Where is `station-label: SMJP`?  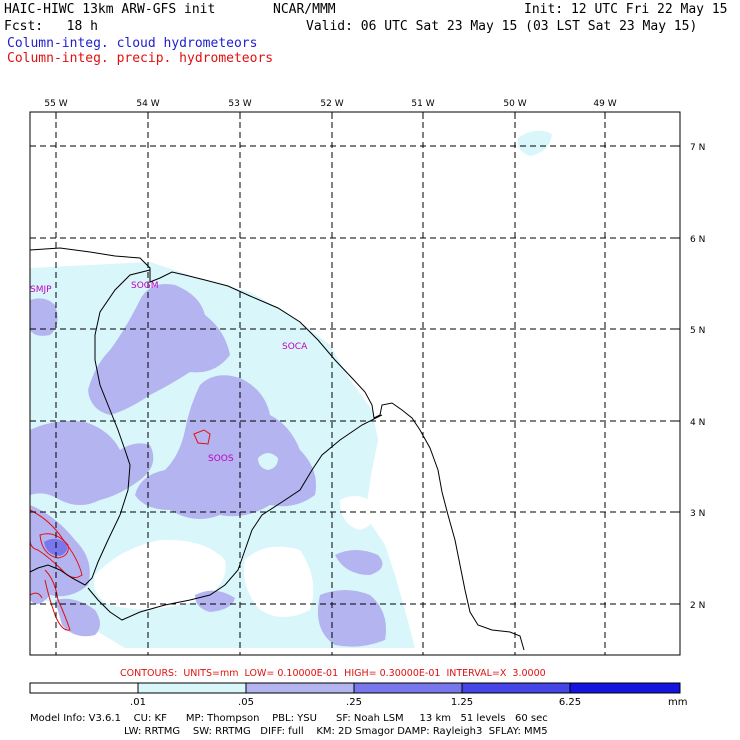 station-label: SMJP is located at coordinates (41, 290).